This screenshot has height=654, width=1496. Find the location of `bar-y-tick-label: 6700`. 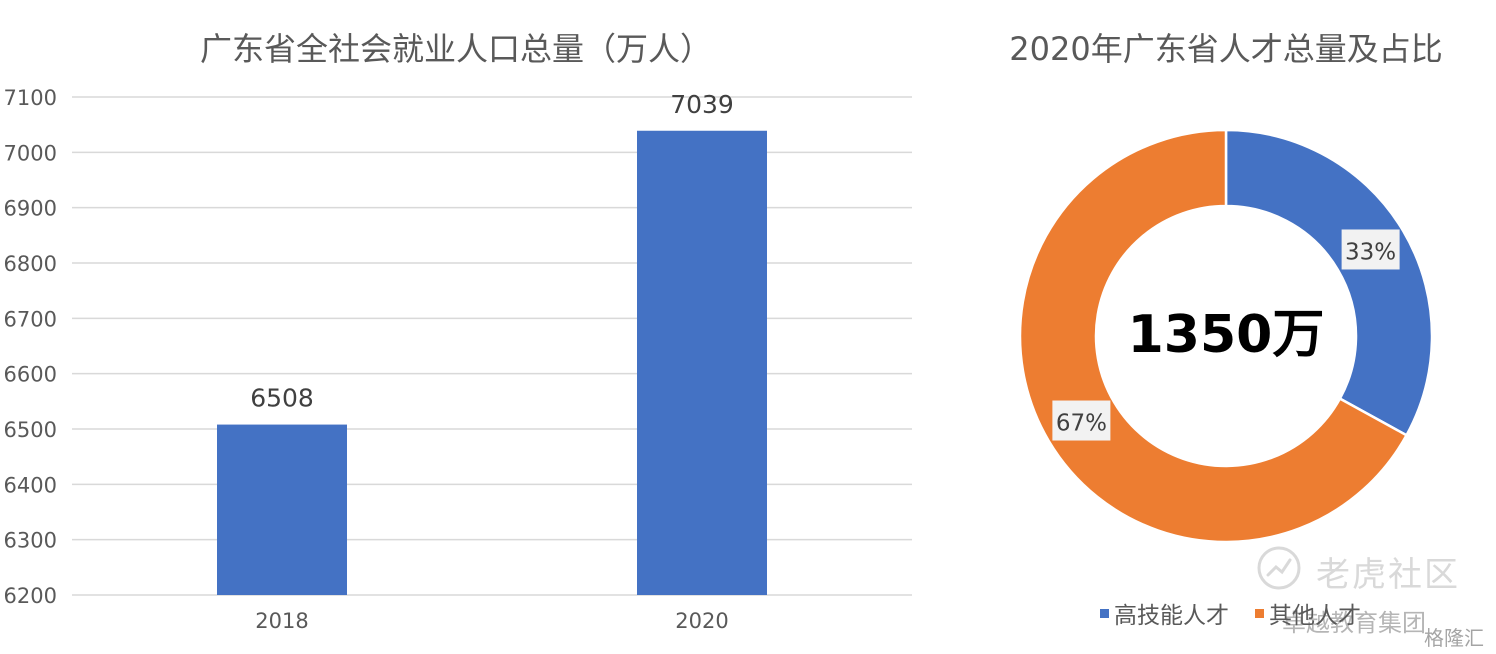

bar-y-tick-label: 6700 is located at coordinates (30, 319).